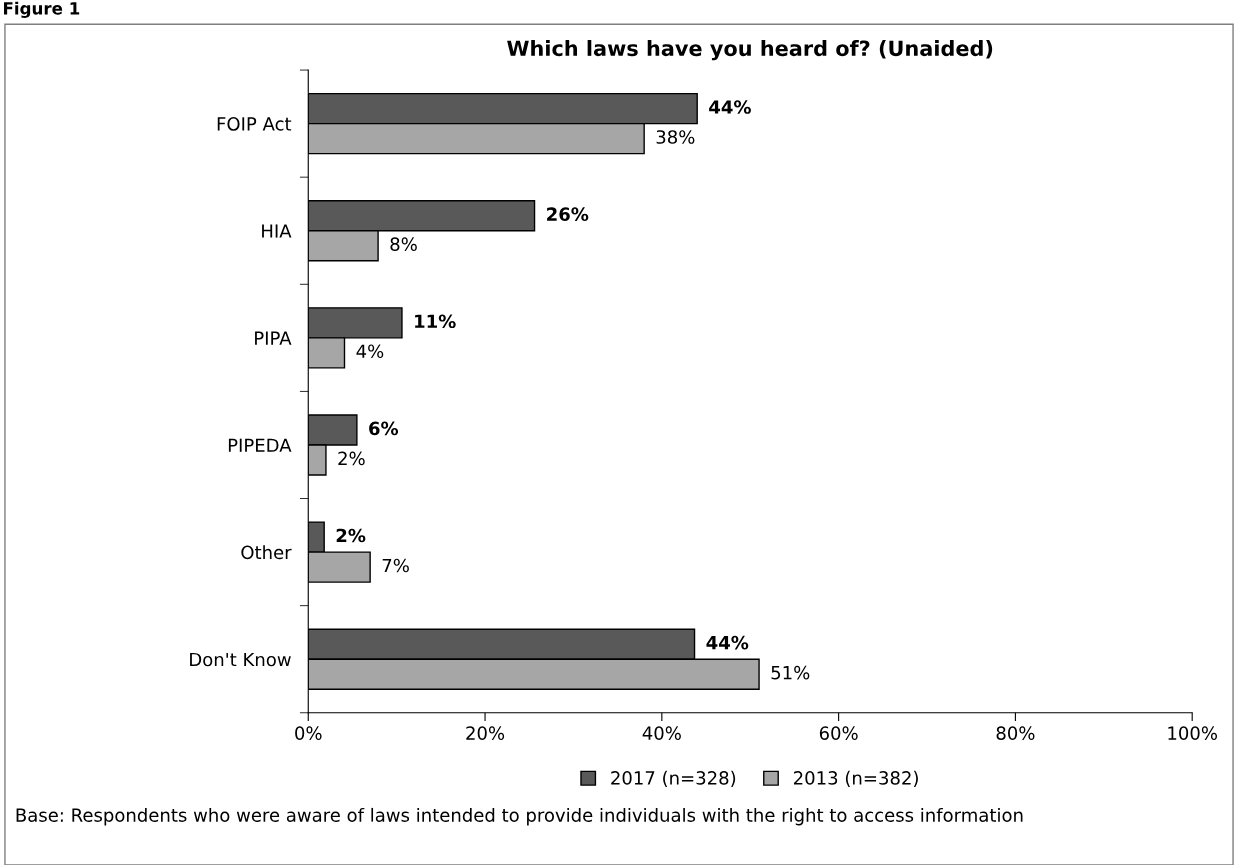  Describe the element at coordinates (277, 231) in the screenshot. I see `y-tick-label: HIA` at that location.